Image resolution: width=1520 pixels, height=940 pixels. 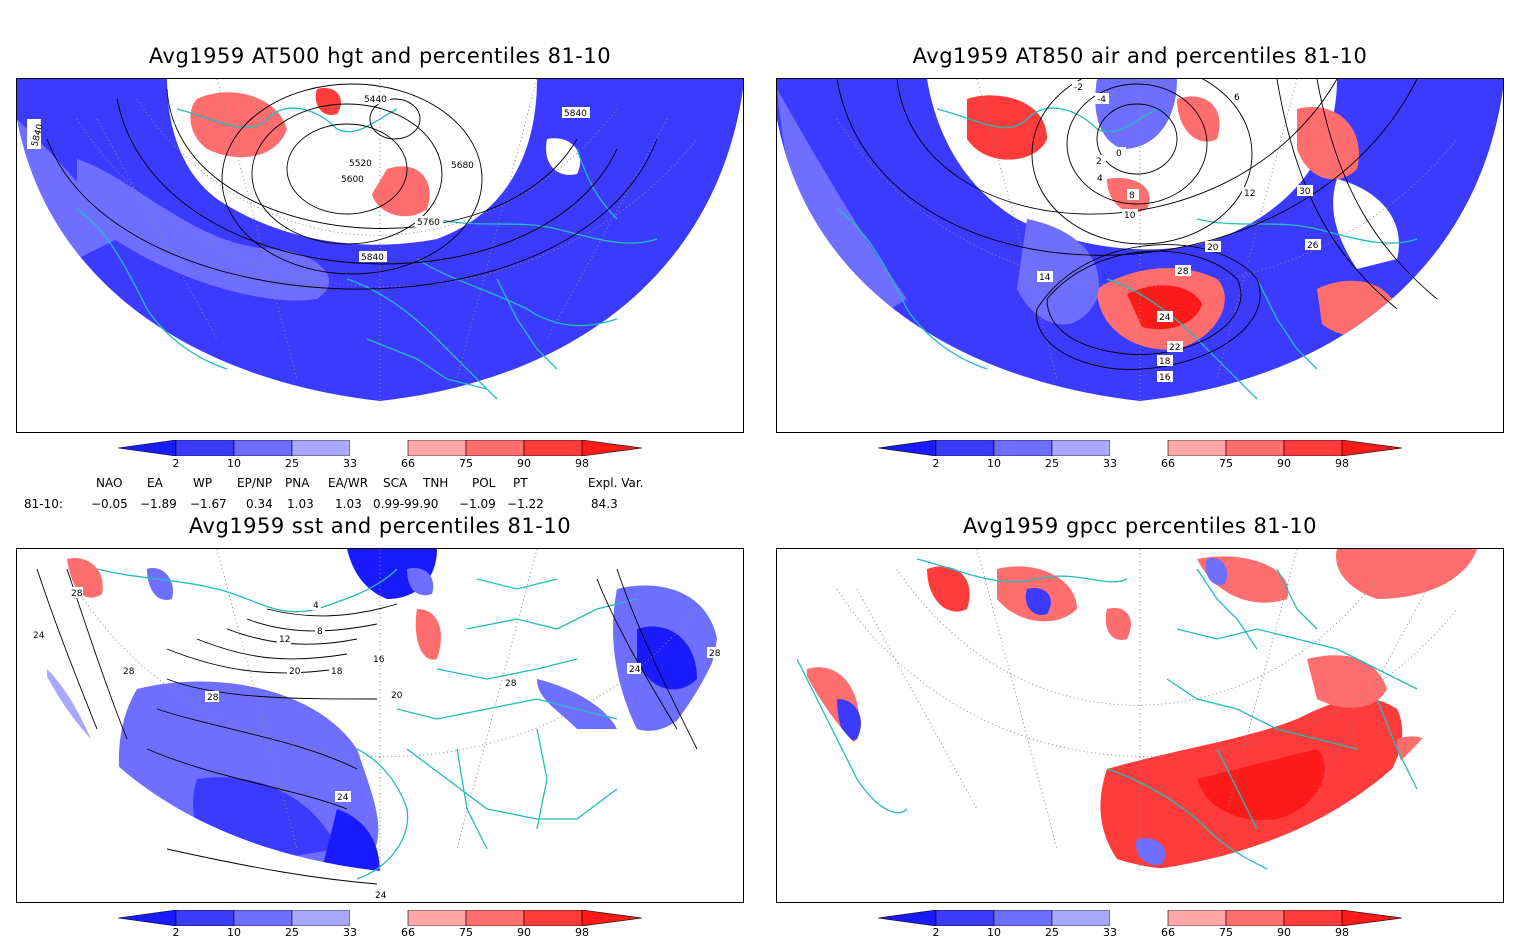 I want to click on svg-text: 18, so click(x=1165, y=362).